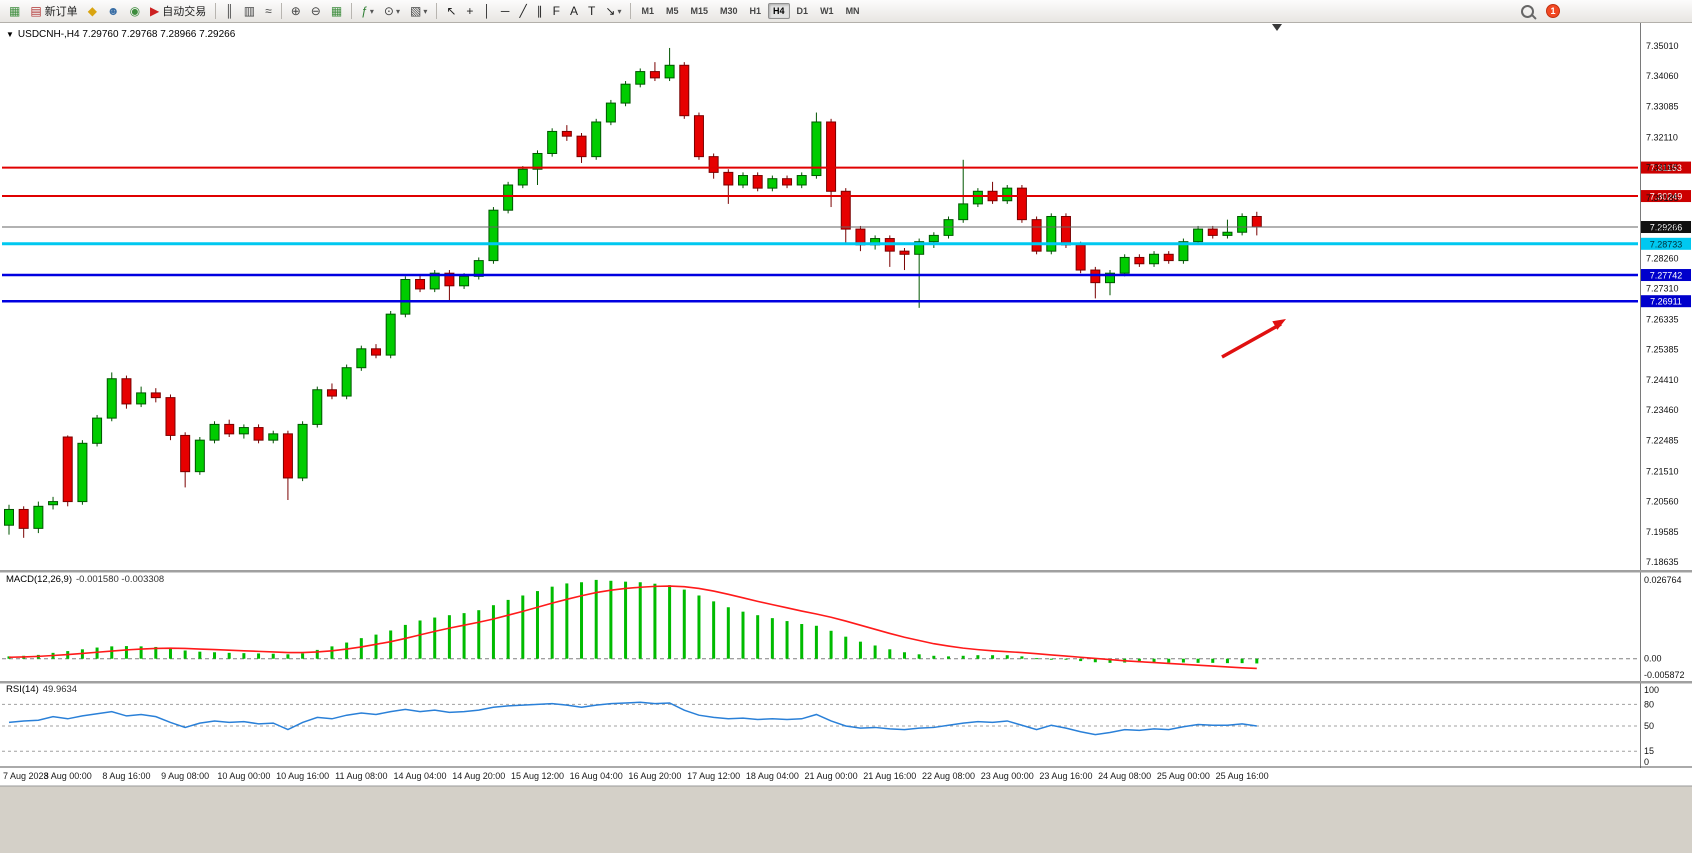  I want to click on date-axis-label: 25 Aug 16:00, so click(1242, 776).